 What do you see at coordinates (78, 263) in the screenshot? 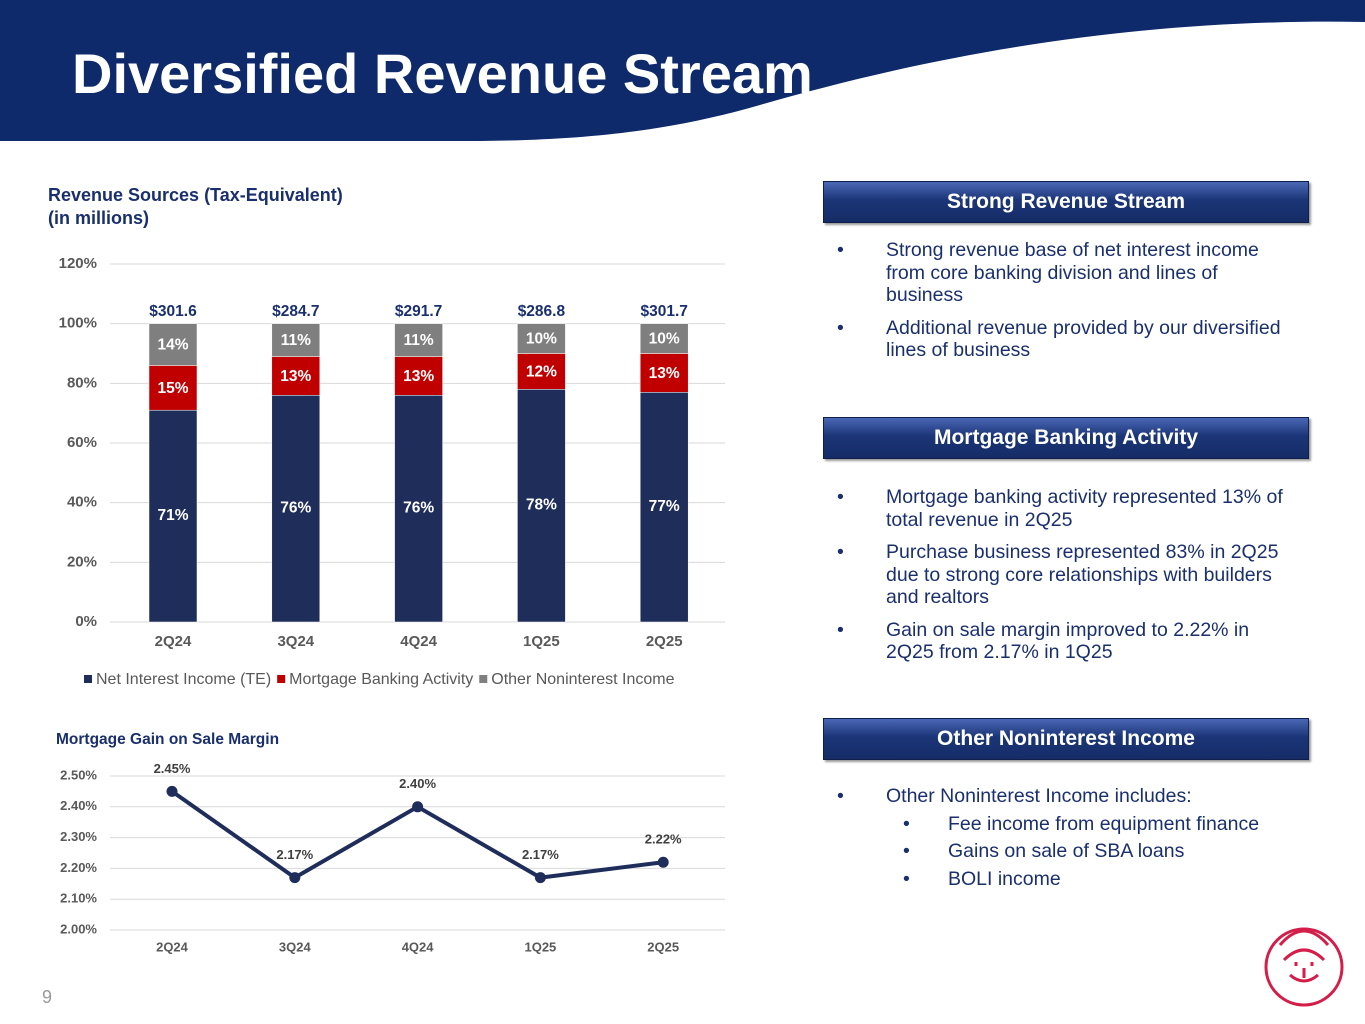
I see `y-tick-label: 120%` at bounding box center [78, 263].